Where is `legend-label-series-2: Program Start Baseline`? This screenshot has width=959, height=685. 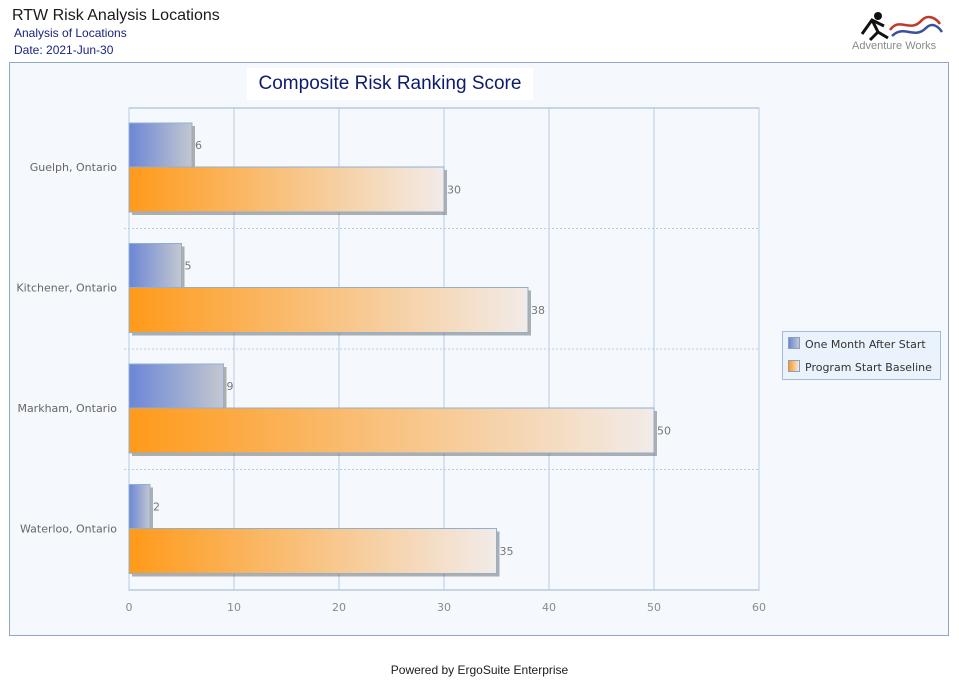 legend-label-series-2: Program Start Baseline is located at coordinates (868, 367).